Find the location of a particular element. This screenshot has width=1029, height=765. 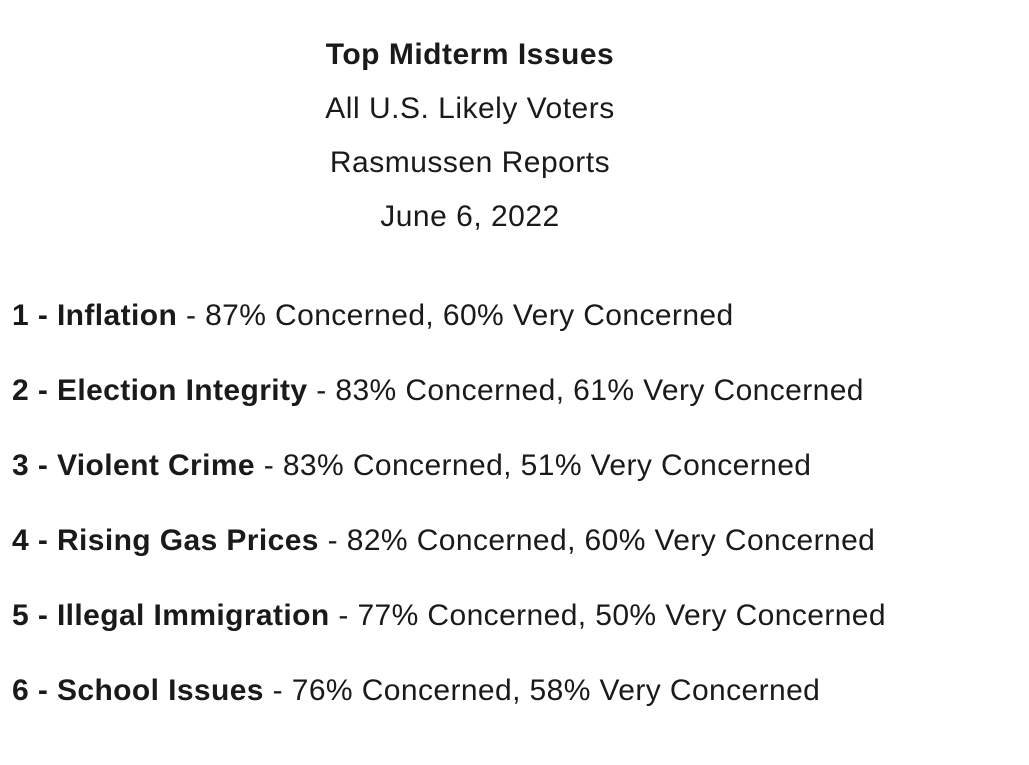

issue-stats: - 76% Concerned, 58% Very Concerned is located at coordinates (542, 690).